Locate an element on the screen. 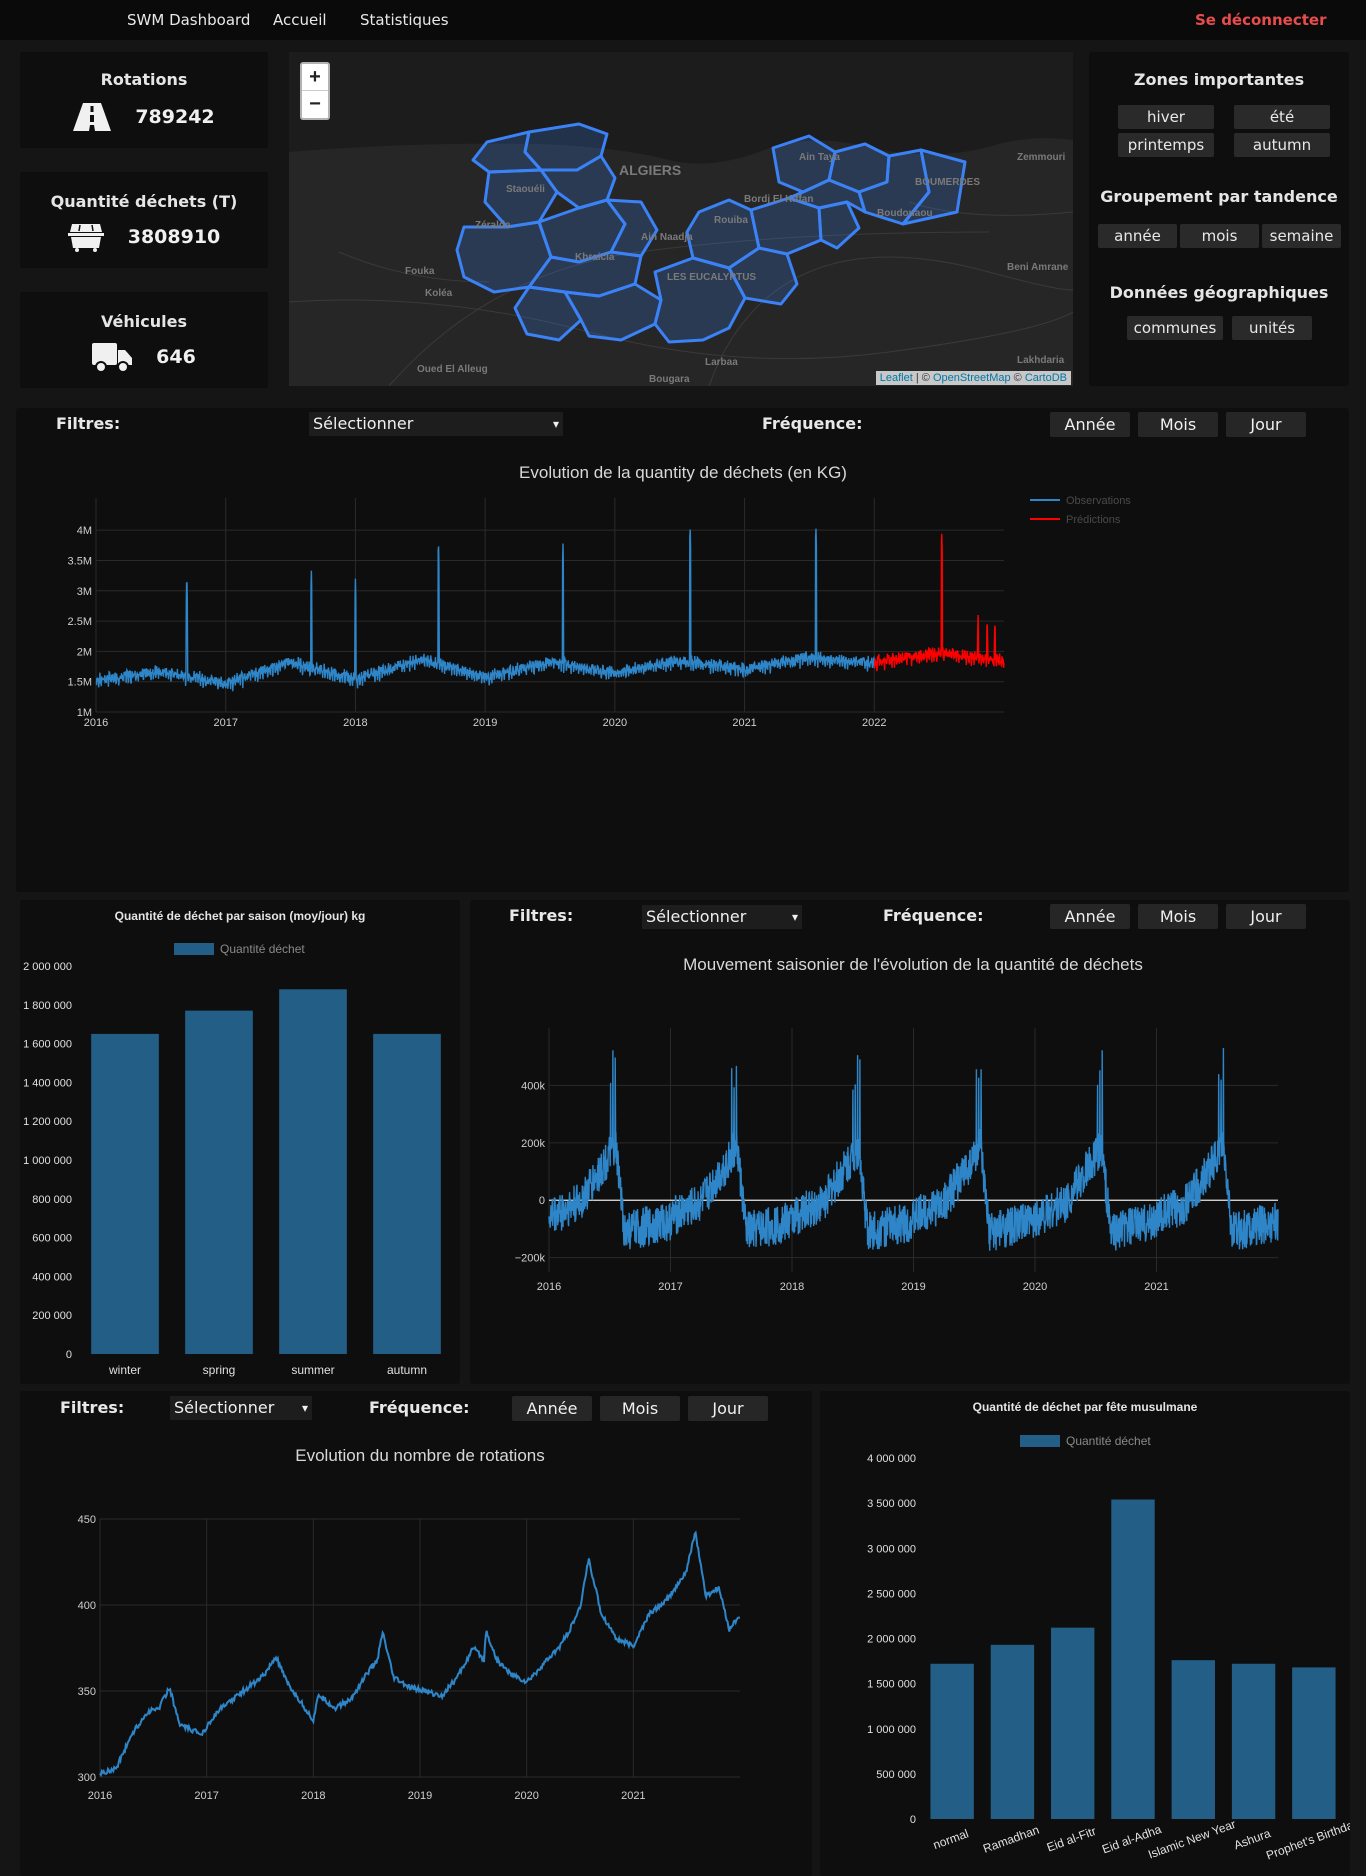  y-tick-label: 1M is located at coordinates (84, 713).